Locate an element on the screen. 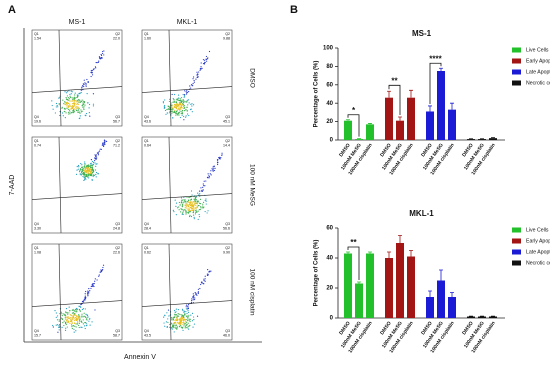 The height and width of the screenshot is (369, 550). panel-label: B is located at coordinates (294, 10).